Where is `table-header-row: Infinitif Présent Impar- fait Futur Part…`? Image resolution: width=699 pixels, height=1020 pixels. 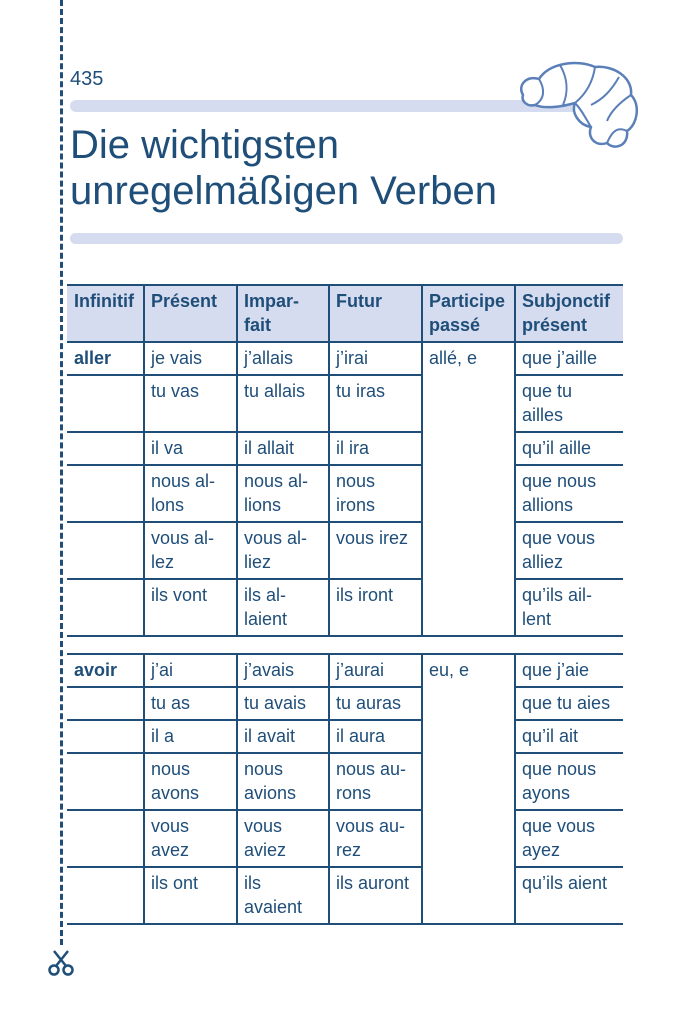 table-header-row: Infinitif Présent Impar- fait Futur Part… is located at coordinates (345, 313).